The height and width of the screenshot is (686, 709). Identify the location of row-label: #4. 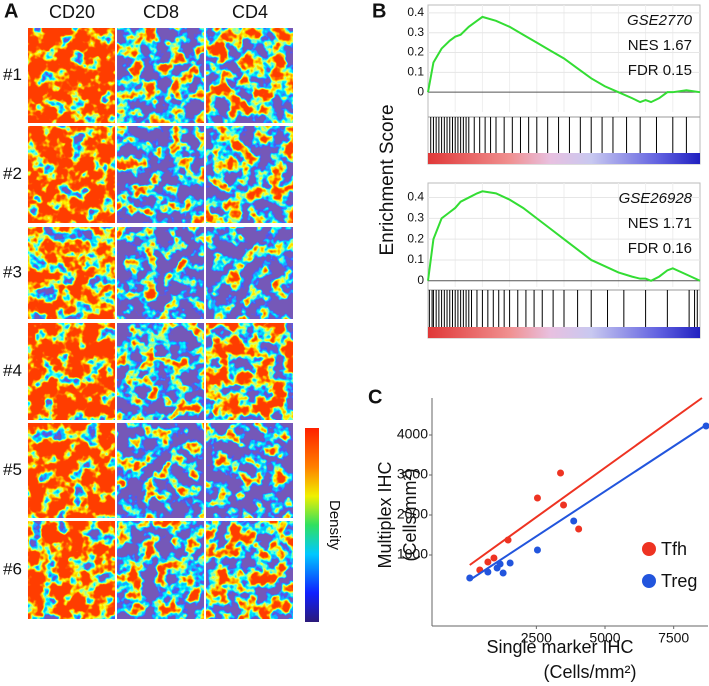
(12, 370).